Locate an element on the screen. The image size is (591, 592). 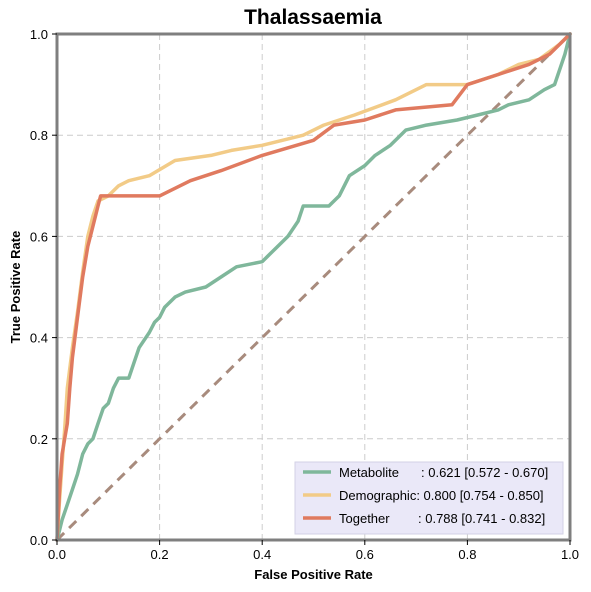
x-tick-label: 0.2 is located at coordinates (160, 554).